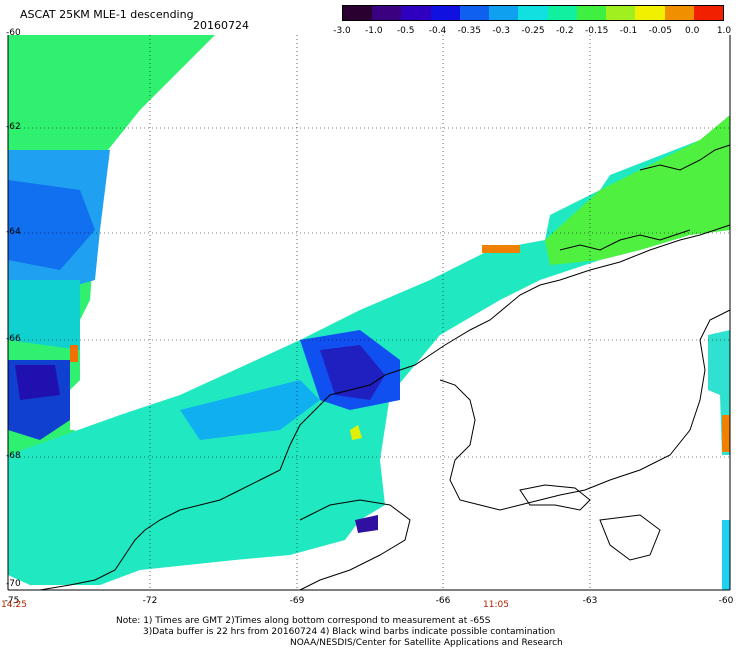  Describe the element at coordinates (13, 339) in the screenshot. I see `latitude-tick-label: -66` at that location.